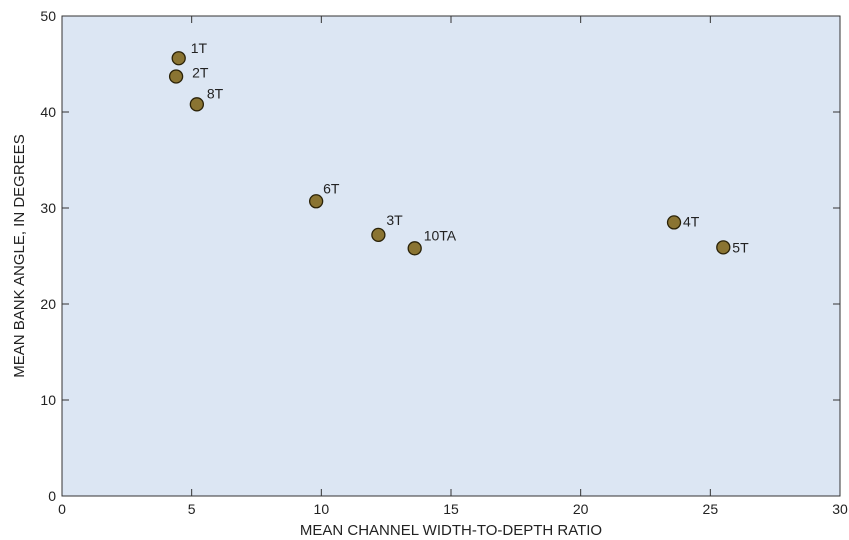 The width and height of the screenshot is (849, 540). What do you see at coordinates (331, 188) in the screenshot?
I see `data-point-label: 6T` at bounding box center [331, 188].